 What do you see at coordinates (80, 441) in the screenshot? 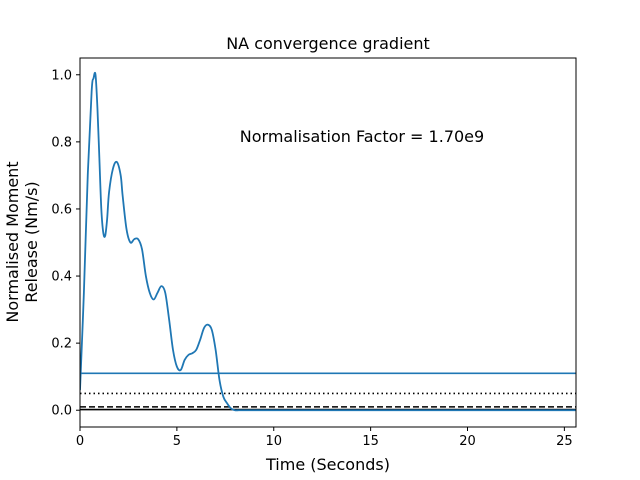
I see `x-tick-label: 0` at bounding box center [80, 441].